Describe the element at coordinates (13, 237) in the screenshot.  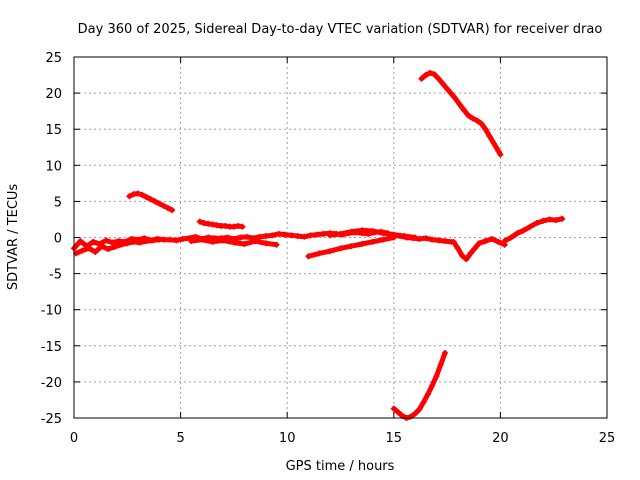
I see `y-axis-title: SDTVAR / TECUs` at that location.